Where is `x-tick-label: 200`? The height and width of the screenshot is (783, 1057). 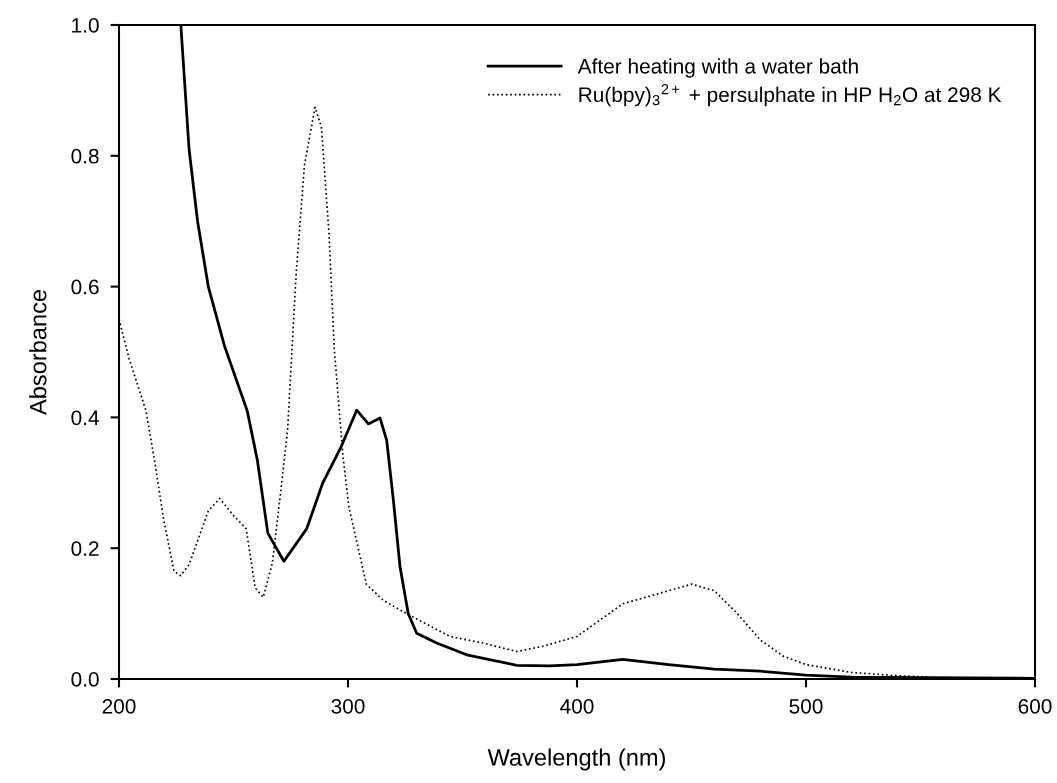
x-tick-label: 200 is located at coordinates (119, 706).